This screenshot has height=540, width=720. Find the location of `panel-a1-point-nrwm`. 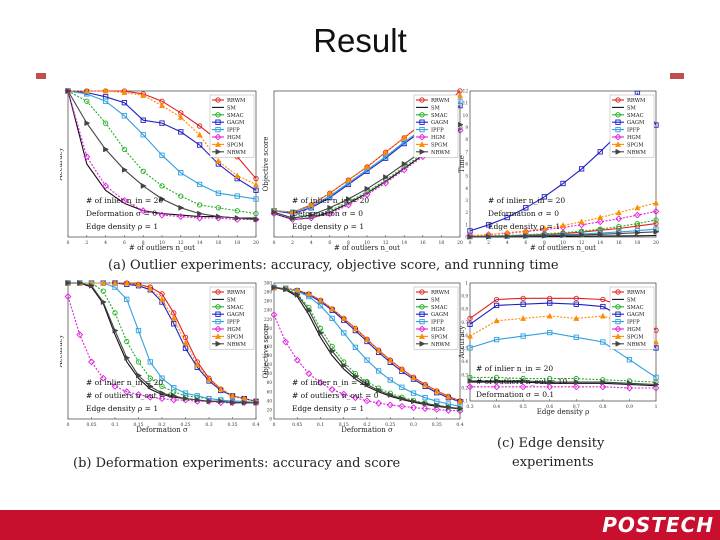

panel-a1-point-nrwm is located at coordinates (237, 218).